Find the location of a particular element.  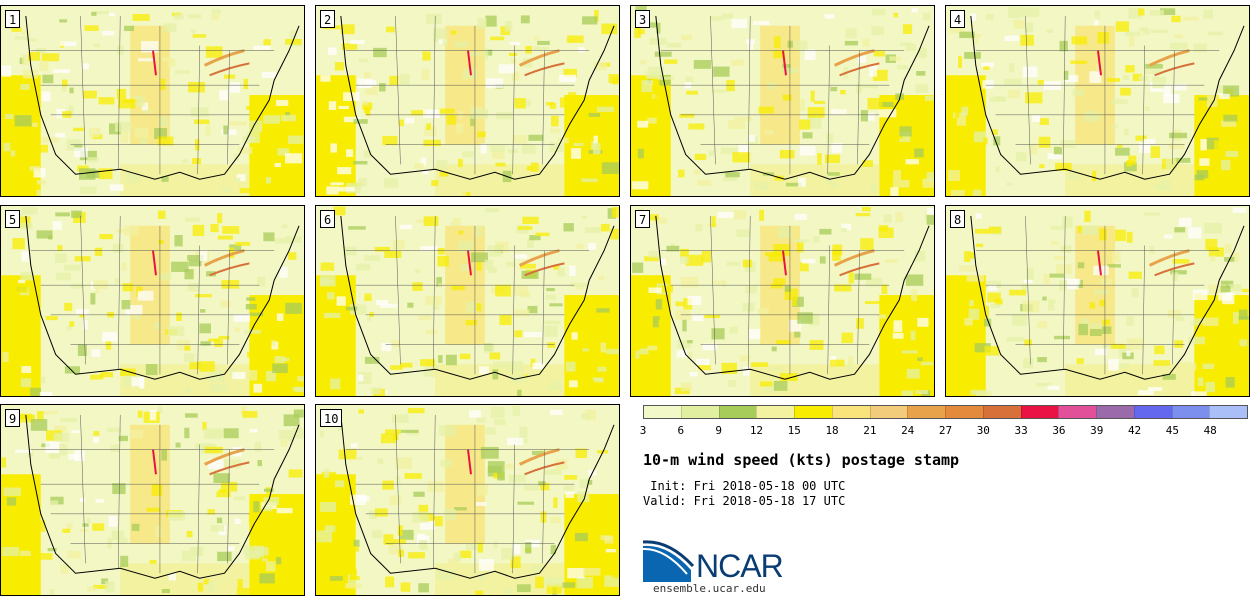

member-number: 3 is located at coordinates (643, 19).